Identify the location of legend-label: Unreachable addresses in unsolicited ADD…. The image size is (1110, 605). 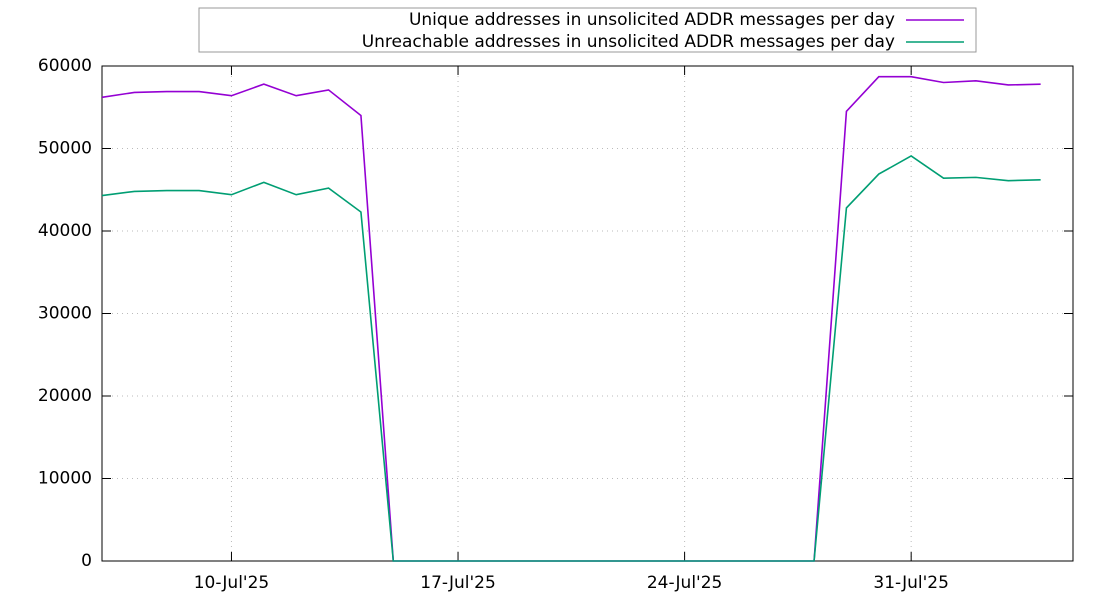
(628, 42).